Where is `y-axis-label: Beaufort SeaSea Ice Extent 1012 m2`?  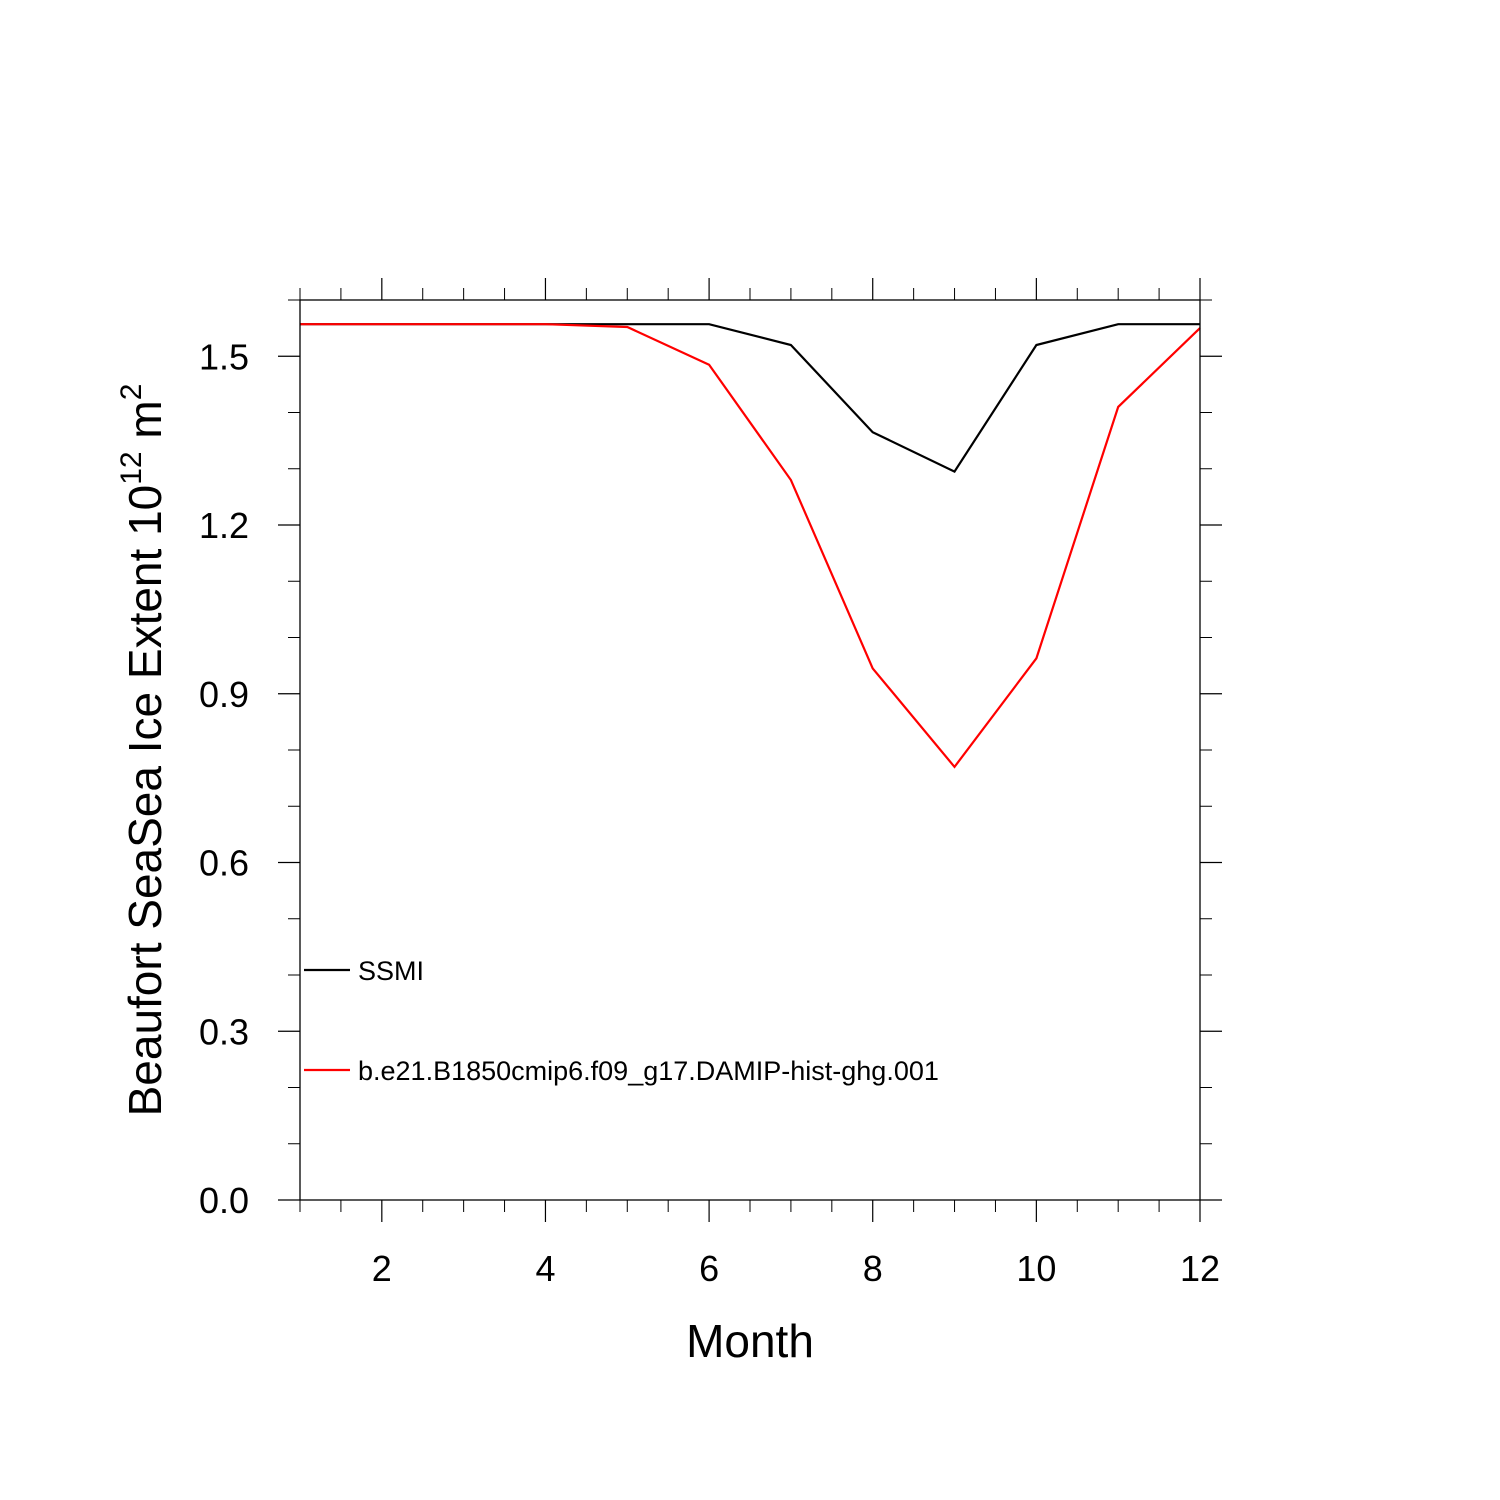 y-axis-label: Beaufort SeaSea Ice Extent 1012 m2 is located at coordinates (143, 750).